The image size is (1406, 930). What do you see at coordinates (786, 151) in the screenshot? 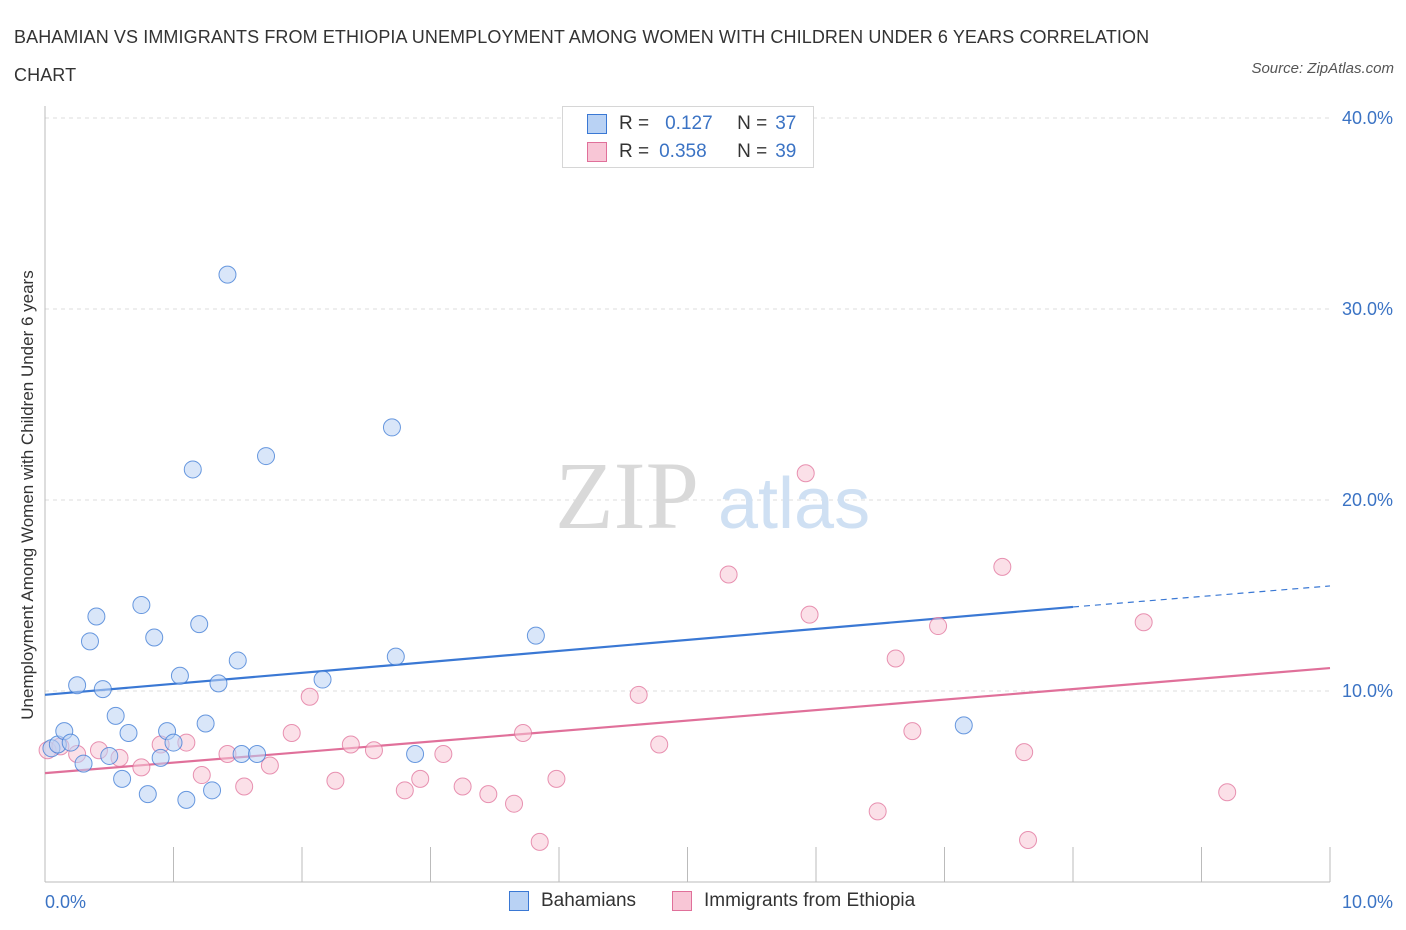
I see `legend-n-value: 39` at bounding box center [786, 151].